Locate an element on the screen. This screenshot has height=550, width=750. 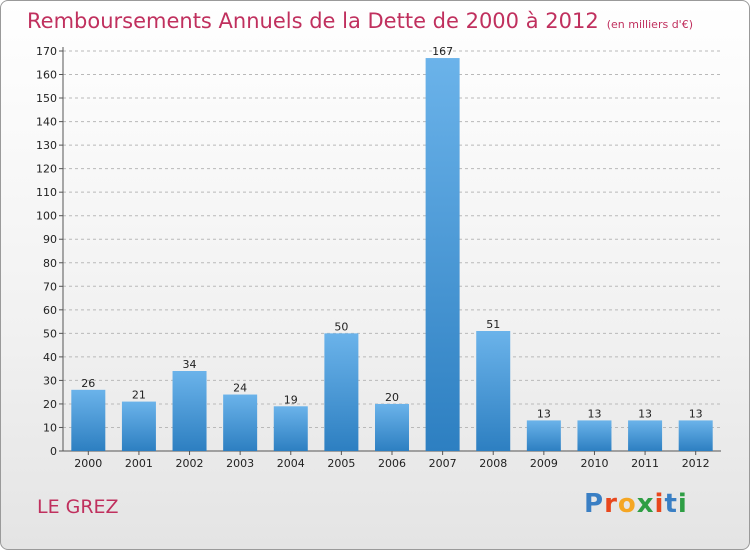
x-tick-label: 2012 is located at coordinates (696, 463).